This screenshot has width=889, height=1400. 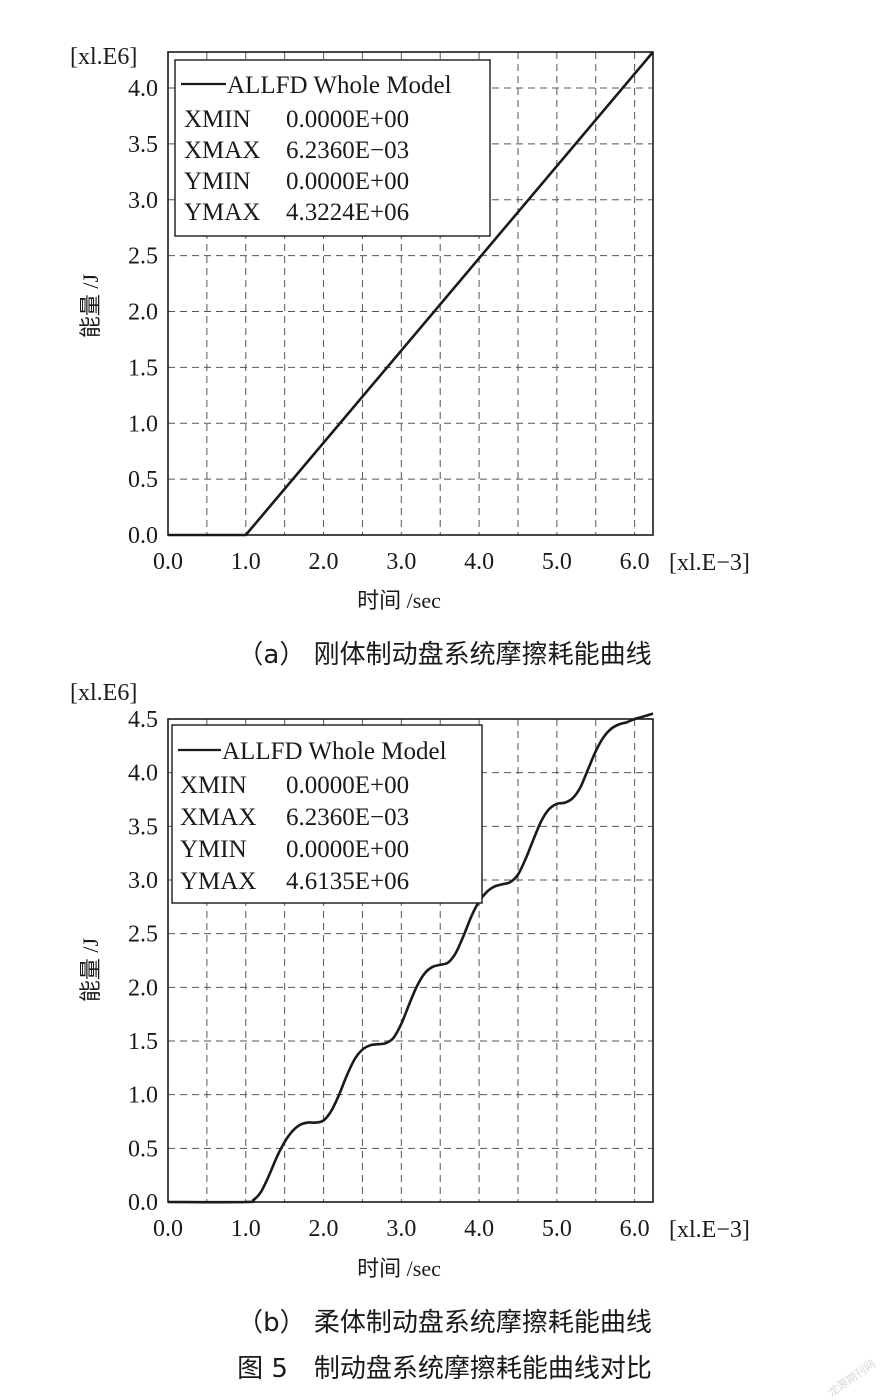 I want to click on figure-caption: 图 5 制动盘系统摩擦耗能曲线对比, so click(x=444, y=1369).